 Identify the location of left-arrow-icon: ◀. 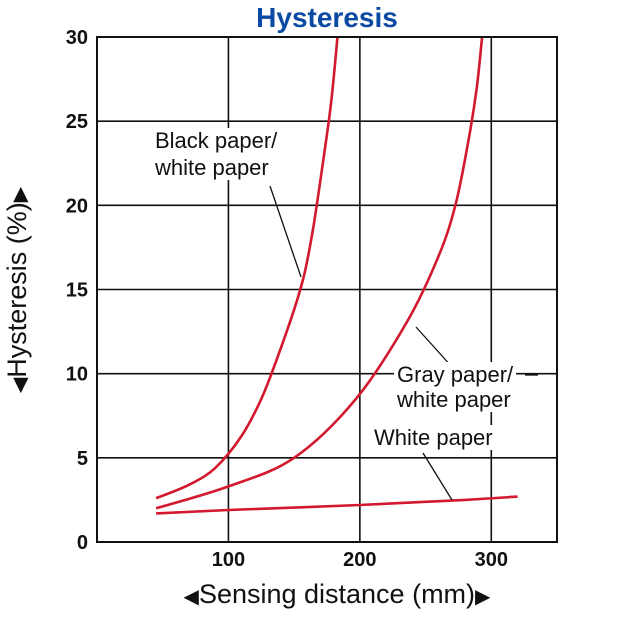
(192, 597).